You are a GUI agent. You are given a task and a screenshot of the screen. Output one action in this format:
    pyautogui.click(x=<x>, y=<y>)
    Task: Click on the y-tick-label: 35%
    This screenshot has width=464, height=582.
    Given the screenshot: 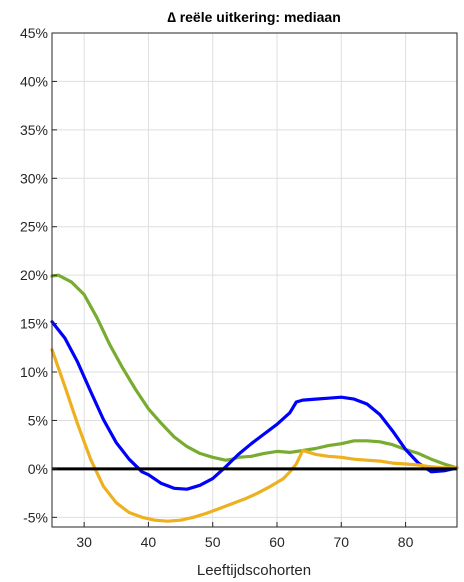 What is the action you would take?
    pyautogui.click(x=34, y=130)
    